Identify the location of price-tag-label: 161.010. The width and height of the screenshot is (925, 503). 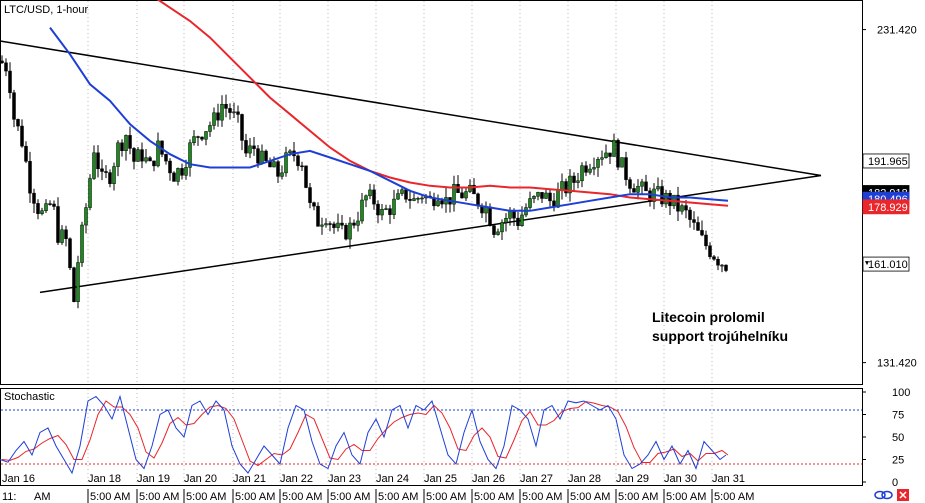
(888, 265).